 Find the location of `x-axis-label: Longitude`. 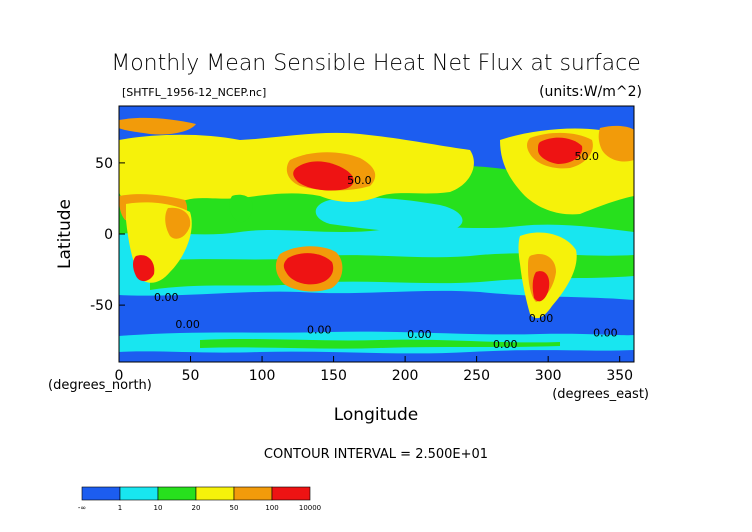

x-axis-label: Longitude is located at coordinates (376, 415).